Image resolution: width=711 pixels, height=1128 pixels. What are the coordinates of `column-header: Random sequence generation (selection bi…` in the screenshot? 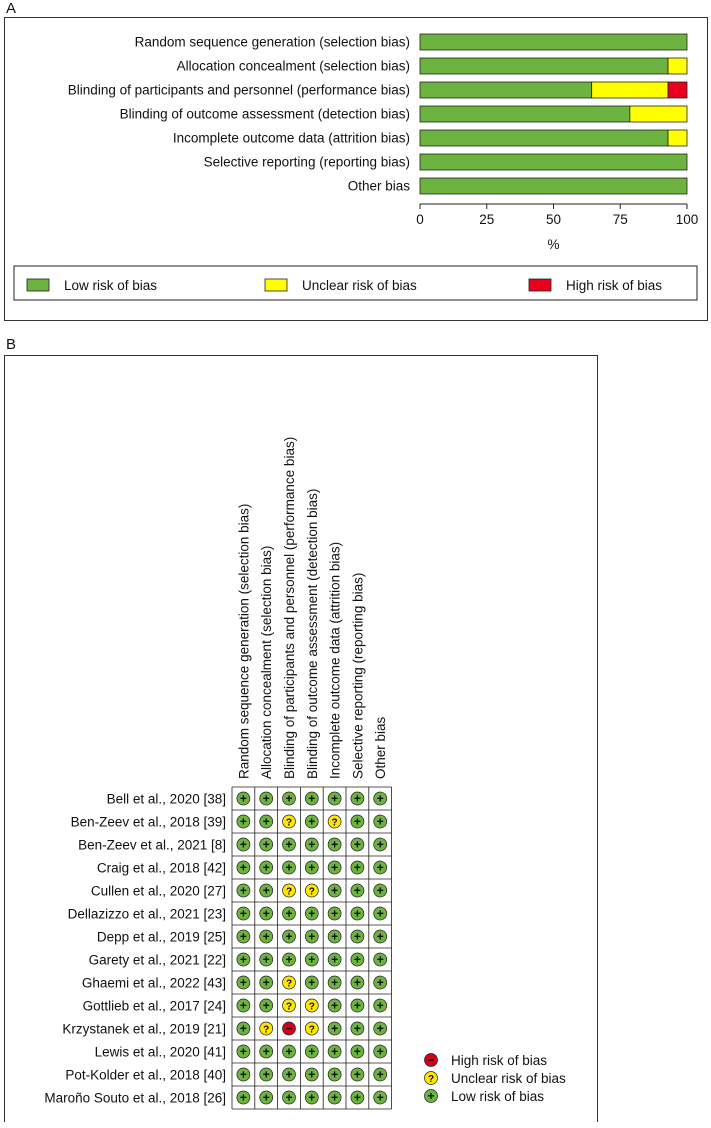 It's located at (243, 641).